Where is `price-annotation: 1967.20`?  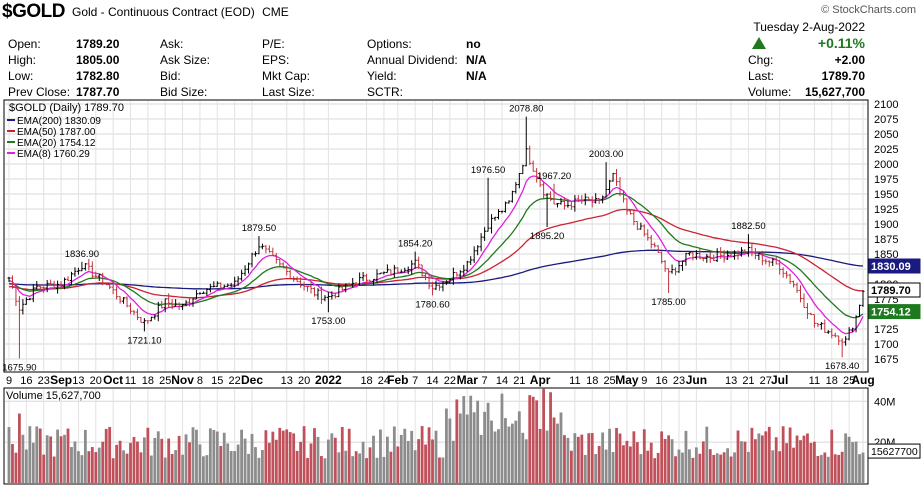
price-annotation: 1967.20 is located at coordinates (554, 176).